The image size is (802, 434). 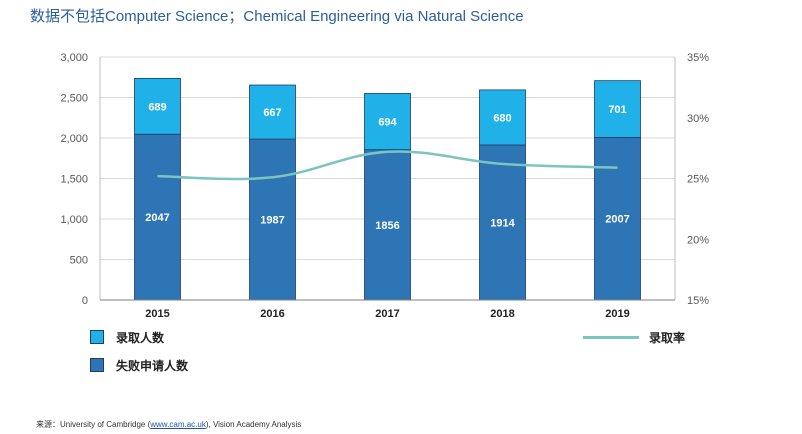 What do you see at coordinates (74, 180) in the screenshot?
I see `y-tick-label: 1,500` at bounding box center [74, 180].